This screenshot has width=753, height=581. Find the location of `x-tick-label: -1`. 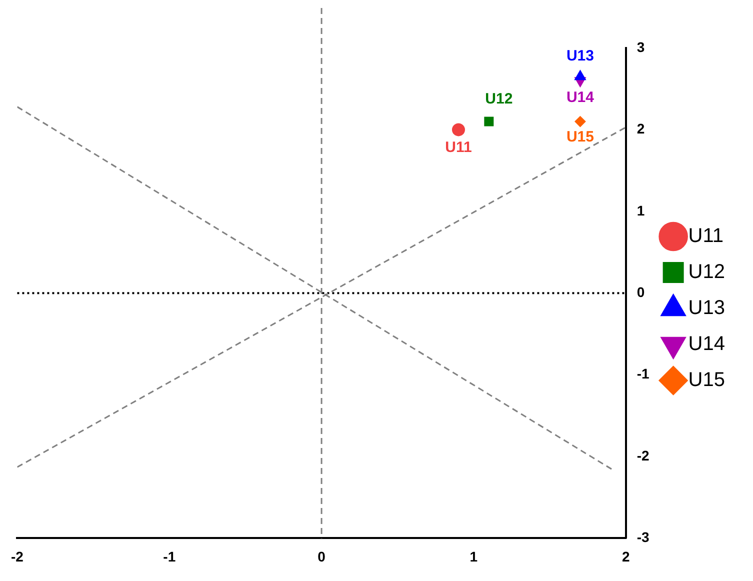

x-tick-label: -1 is located at coordinates (169, 556).